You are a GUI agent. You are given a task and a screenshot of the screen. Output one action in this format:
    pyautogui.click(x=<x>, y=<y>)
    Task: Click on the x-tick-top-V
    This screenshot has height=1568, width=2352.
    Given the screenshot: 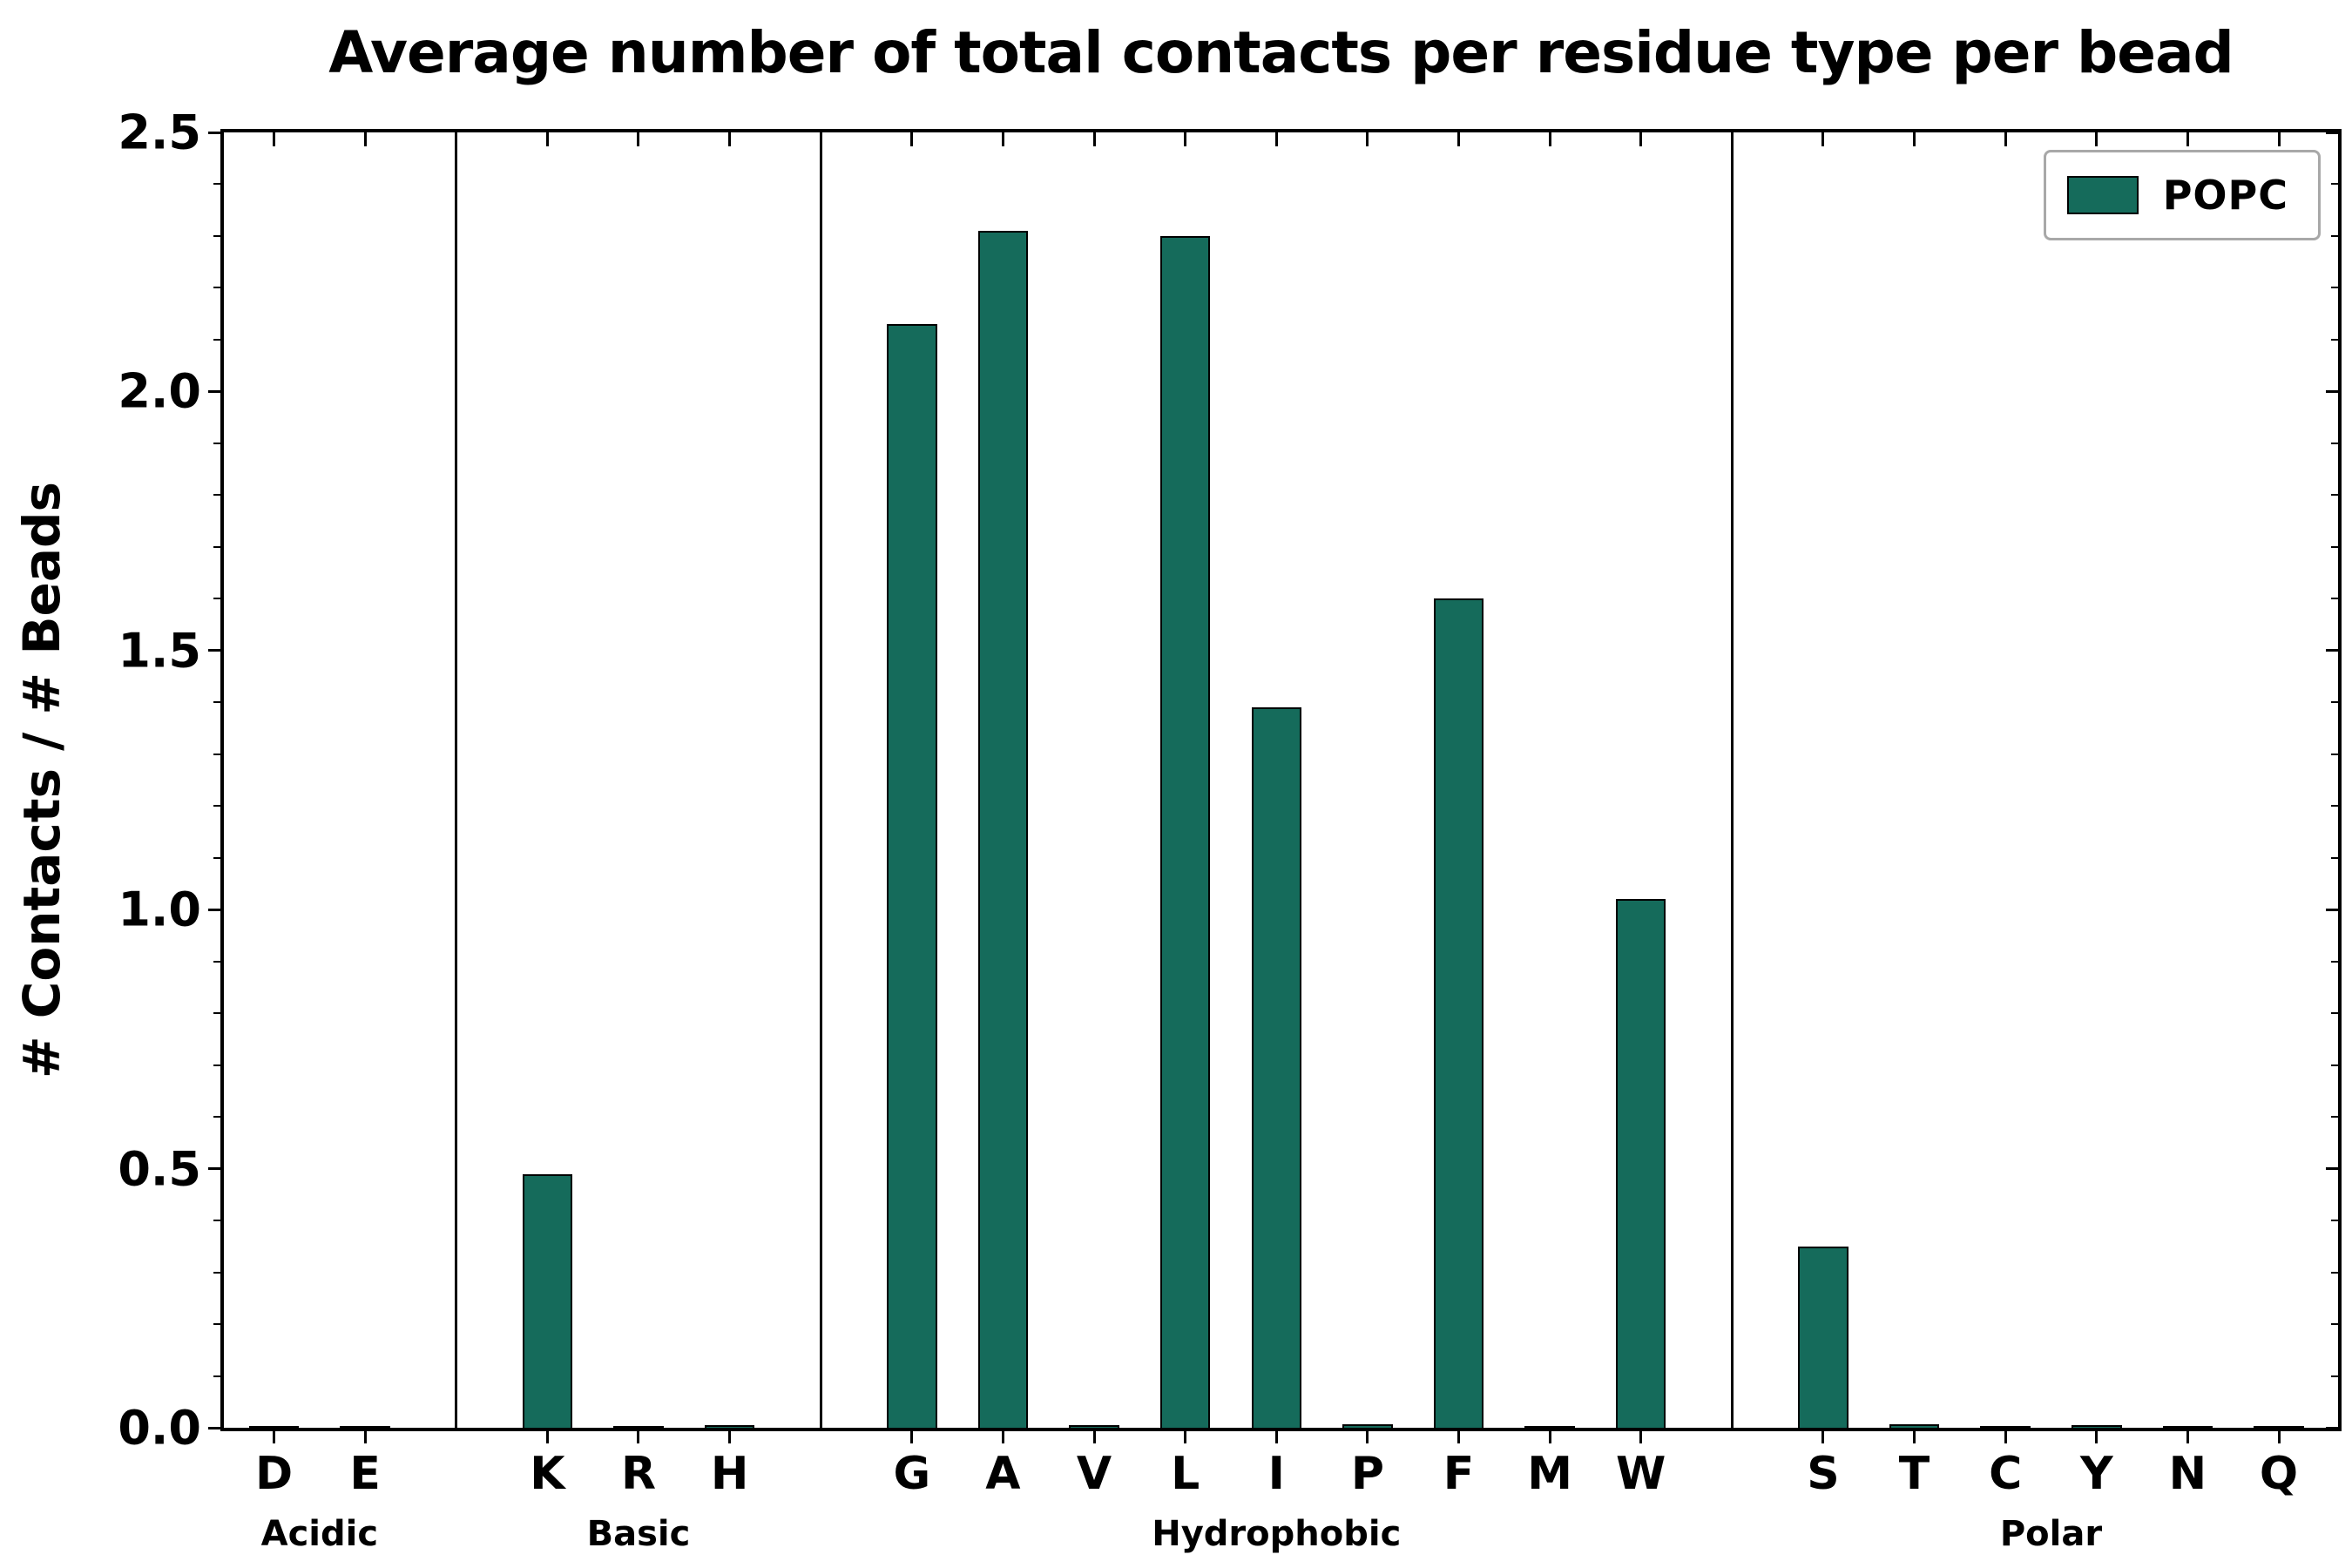 What is the action you would take?
    pyautogui.click(x=1094, y=139)
    